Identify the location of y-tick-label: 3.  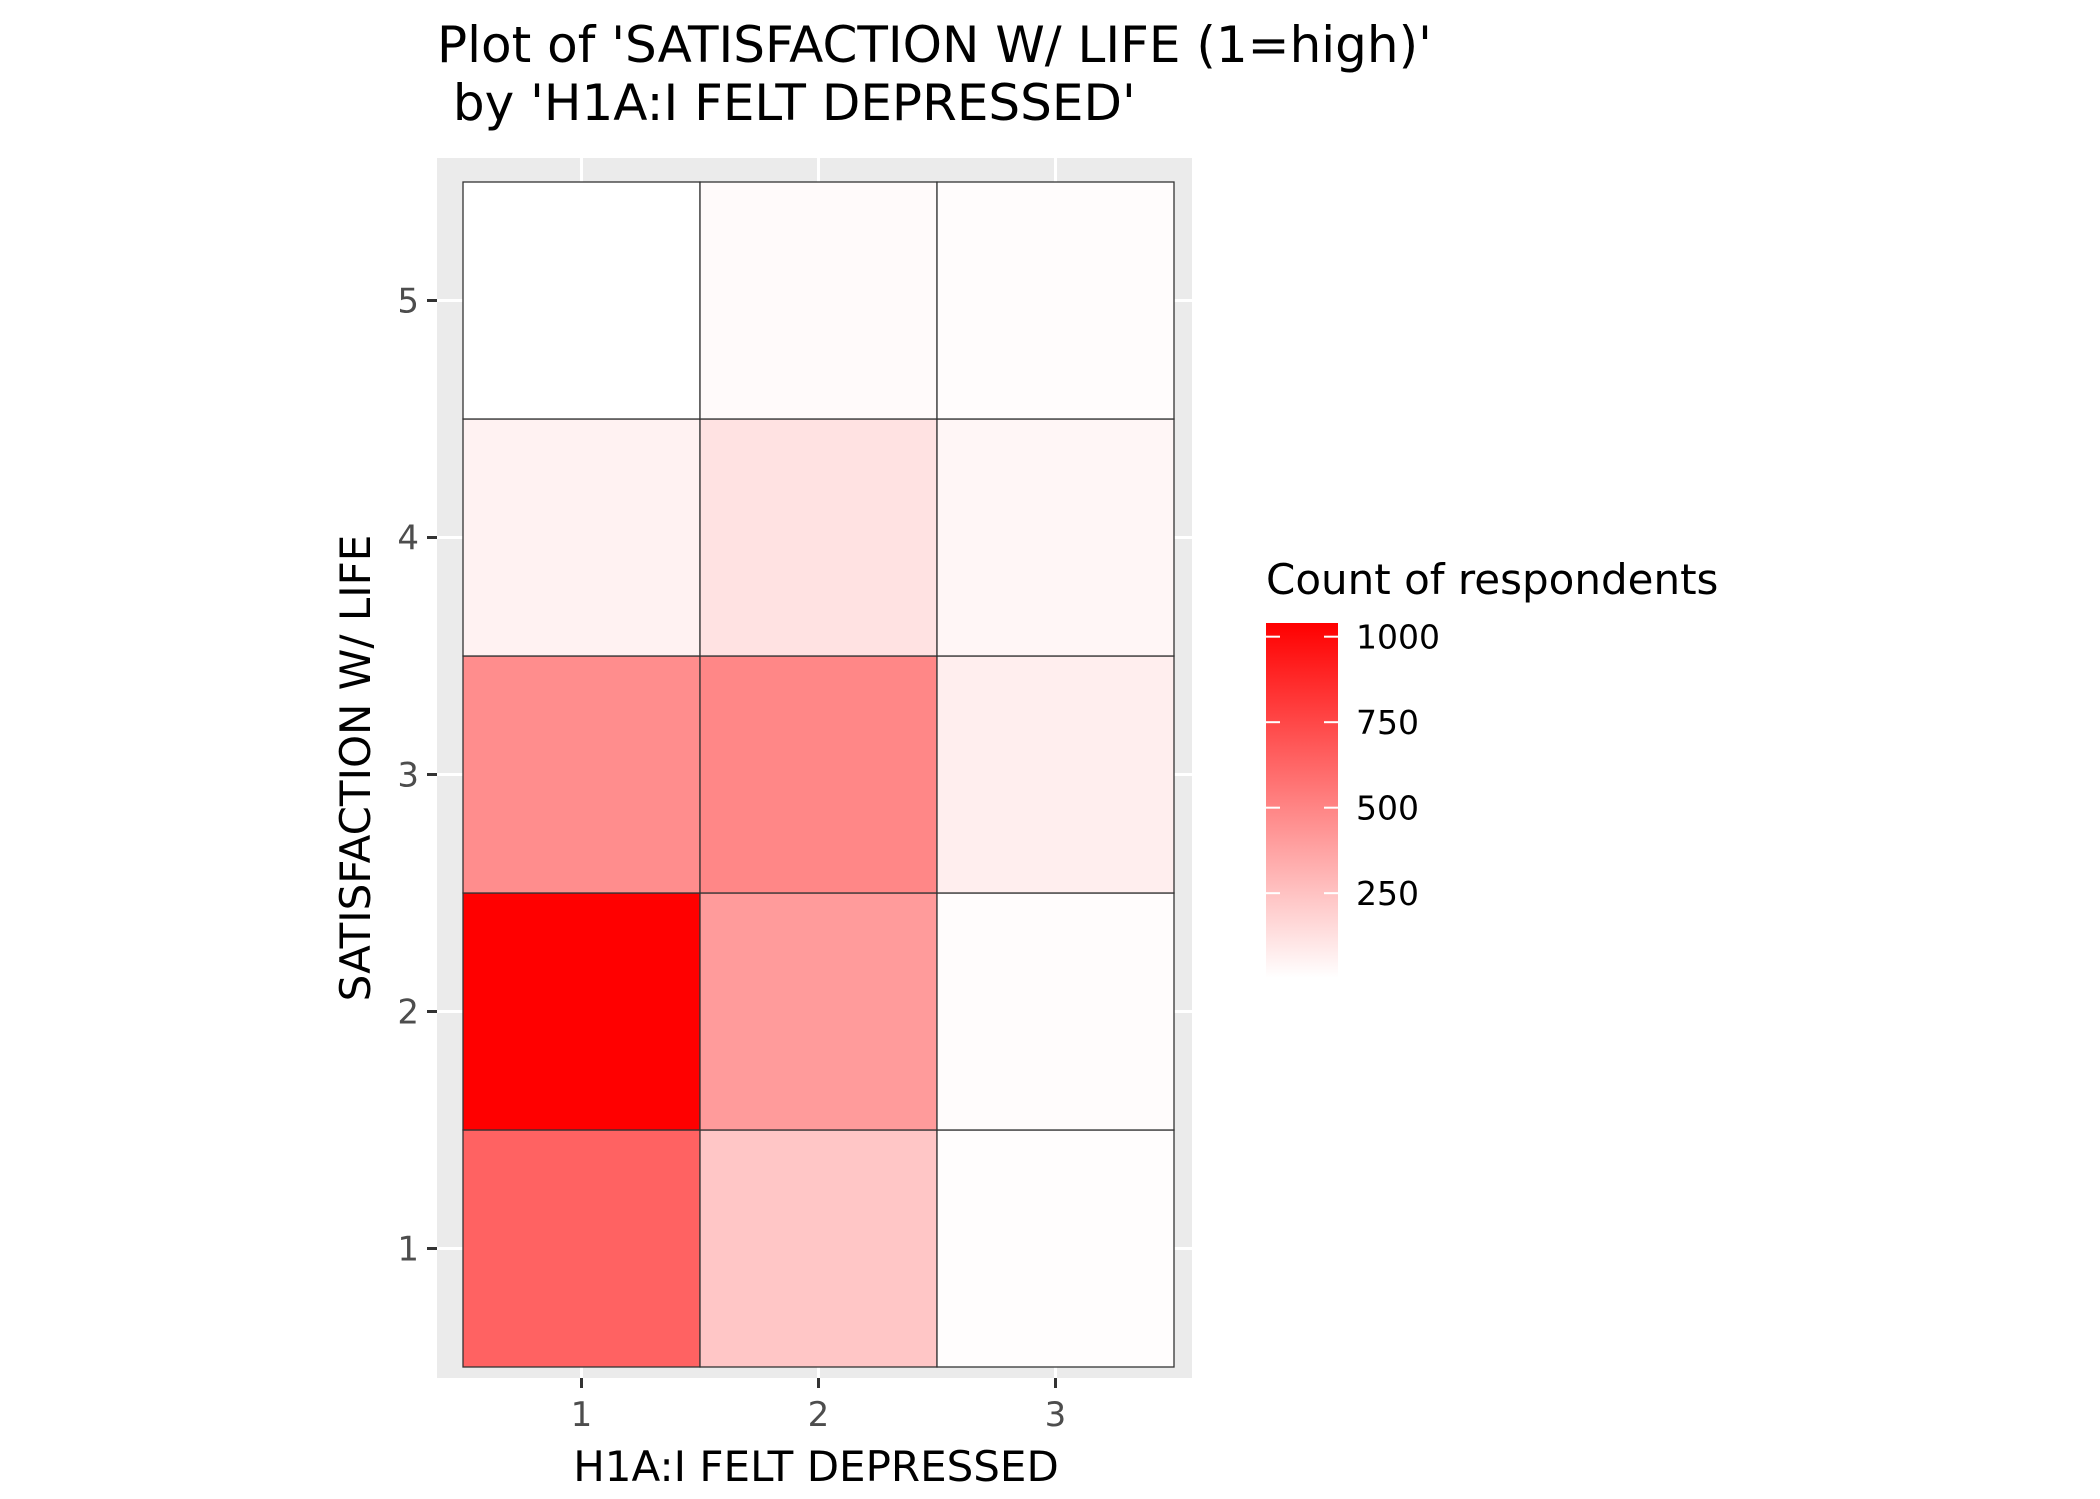
(408, 776).